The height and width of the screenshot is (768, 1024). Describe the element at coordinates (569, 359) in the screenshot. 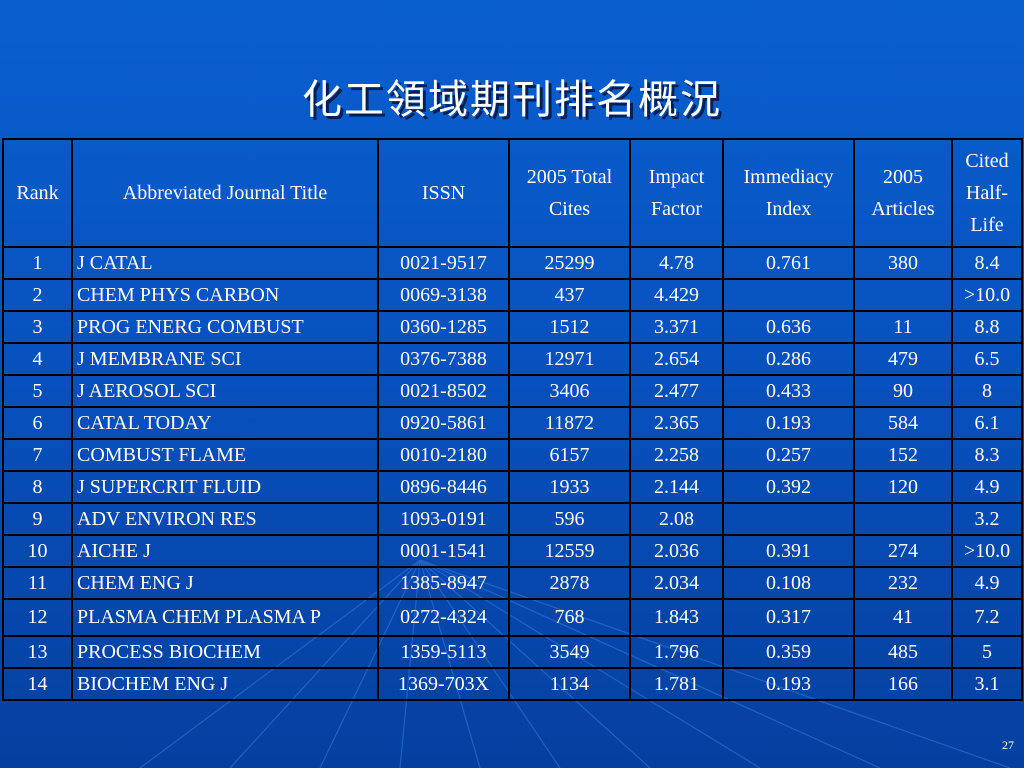

I see `cell-total-cites: 12971` at that location.